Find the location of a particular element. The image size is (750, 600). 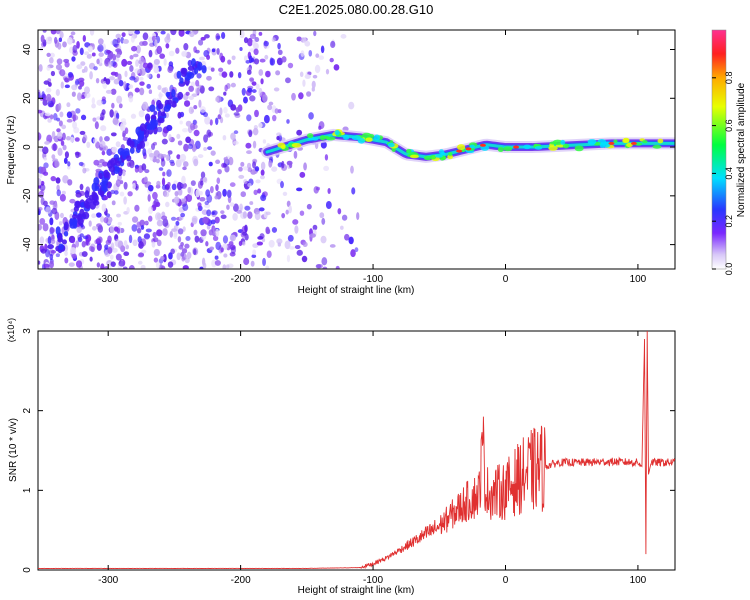

colorbar is located at coordinates (719, 149).